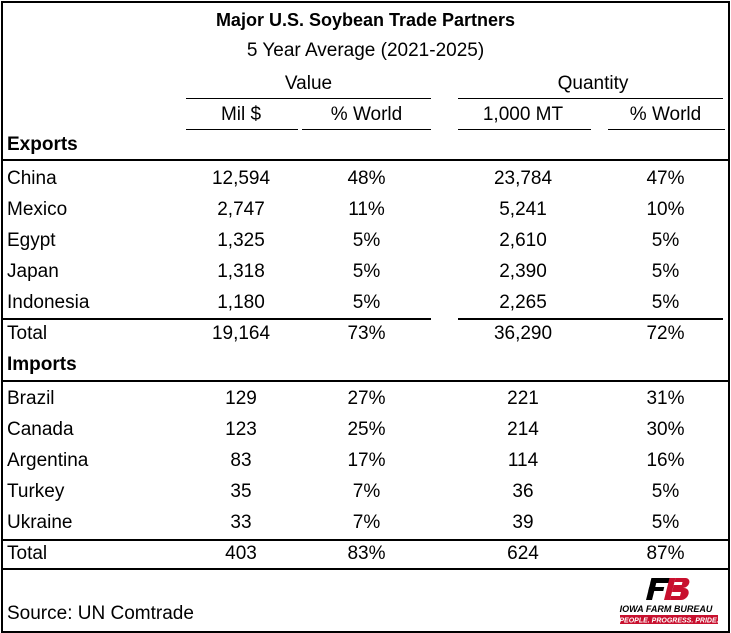 Image resolution: width=731 pixels, height=633 pixels. Describe the element at coordinates (665, 398) in the screenshot. I see `quantity-pct: 31%` at that location.